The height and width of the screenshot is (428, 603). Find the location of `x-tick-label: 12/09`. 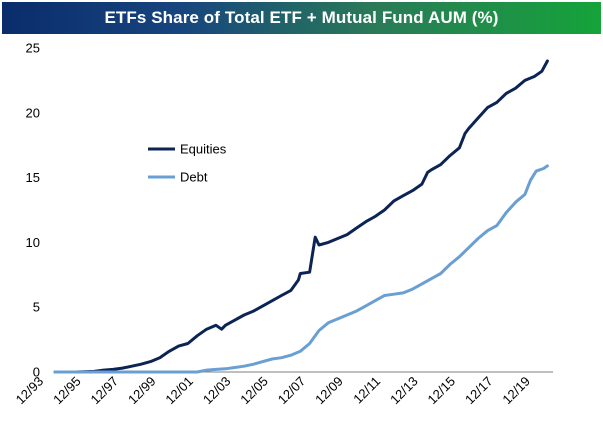

x-tick-label: 12/09 is located at coordinates (329, 391).